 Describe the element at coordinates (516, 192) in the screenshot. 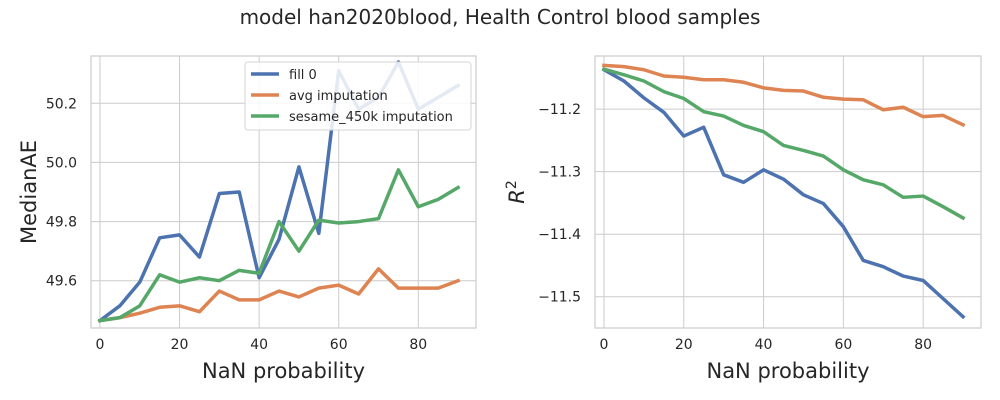

I see `y-axis-label: R2` at that location.